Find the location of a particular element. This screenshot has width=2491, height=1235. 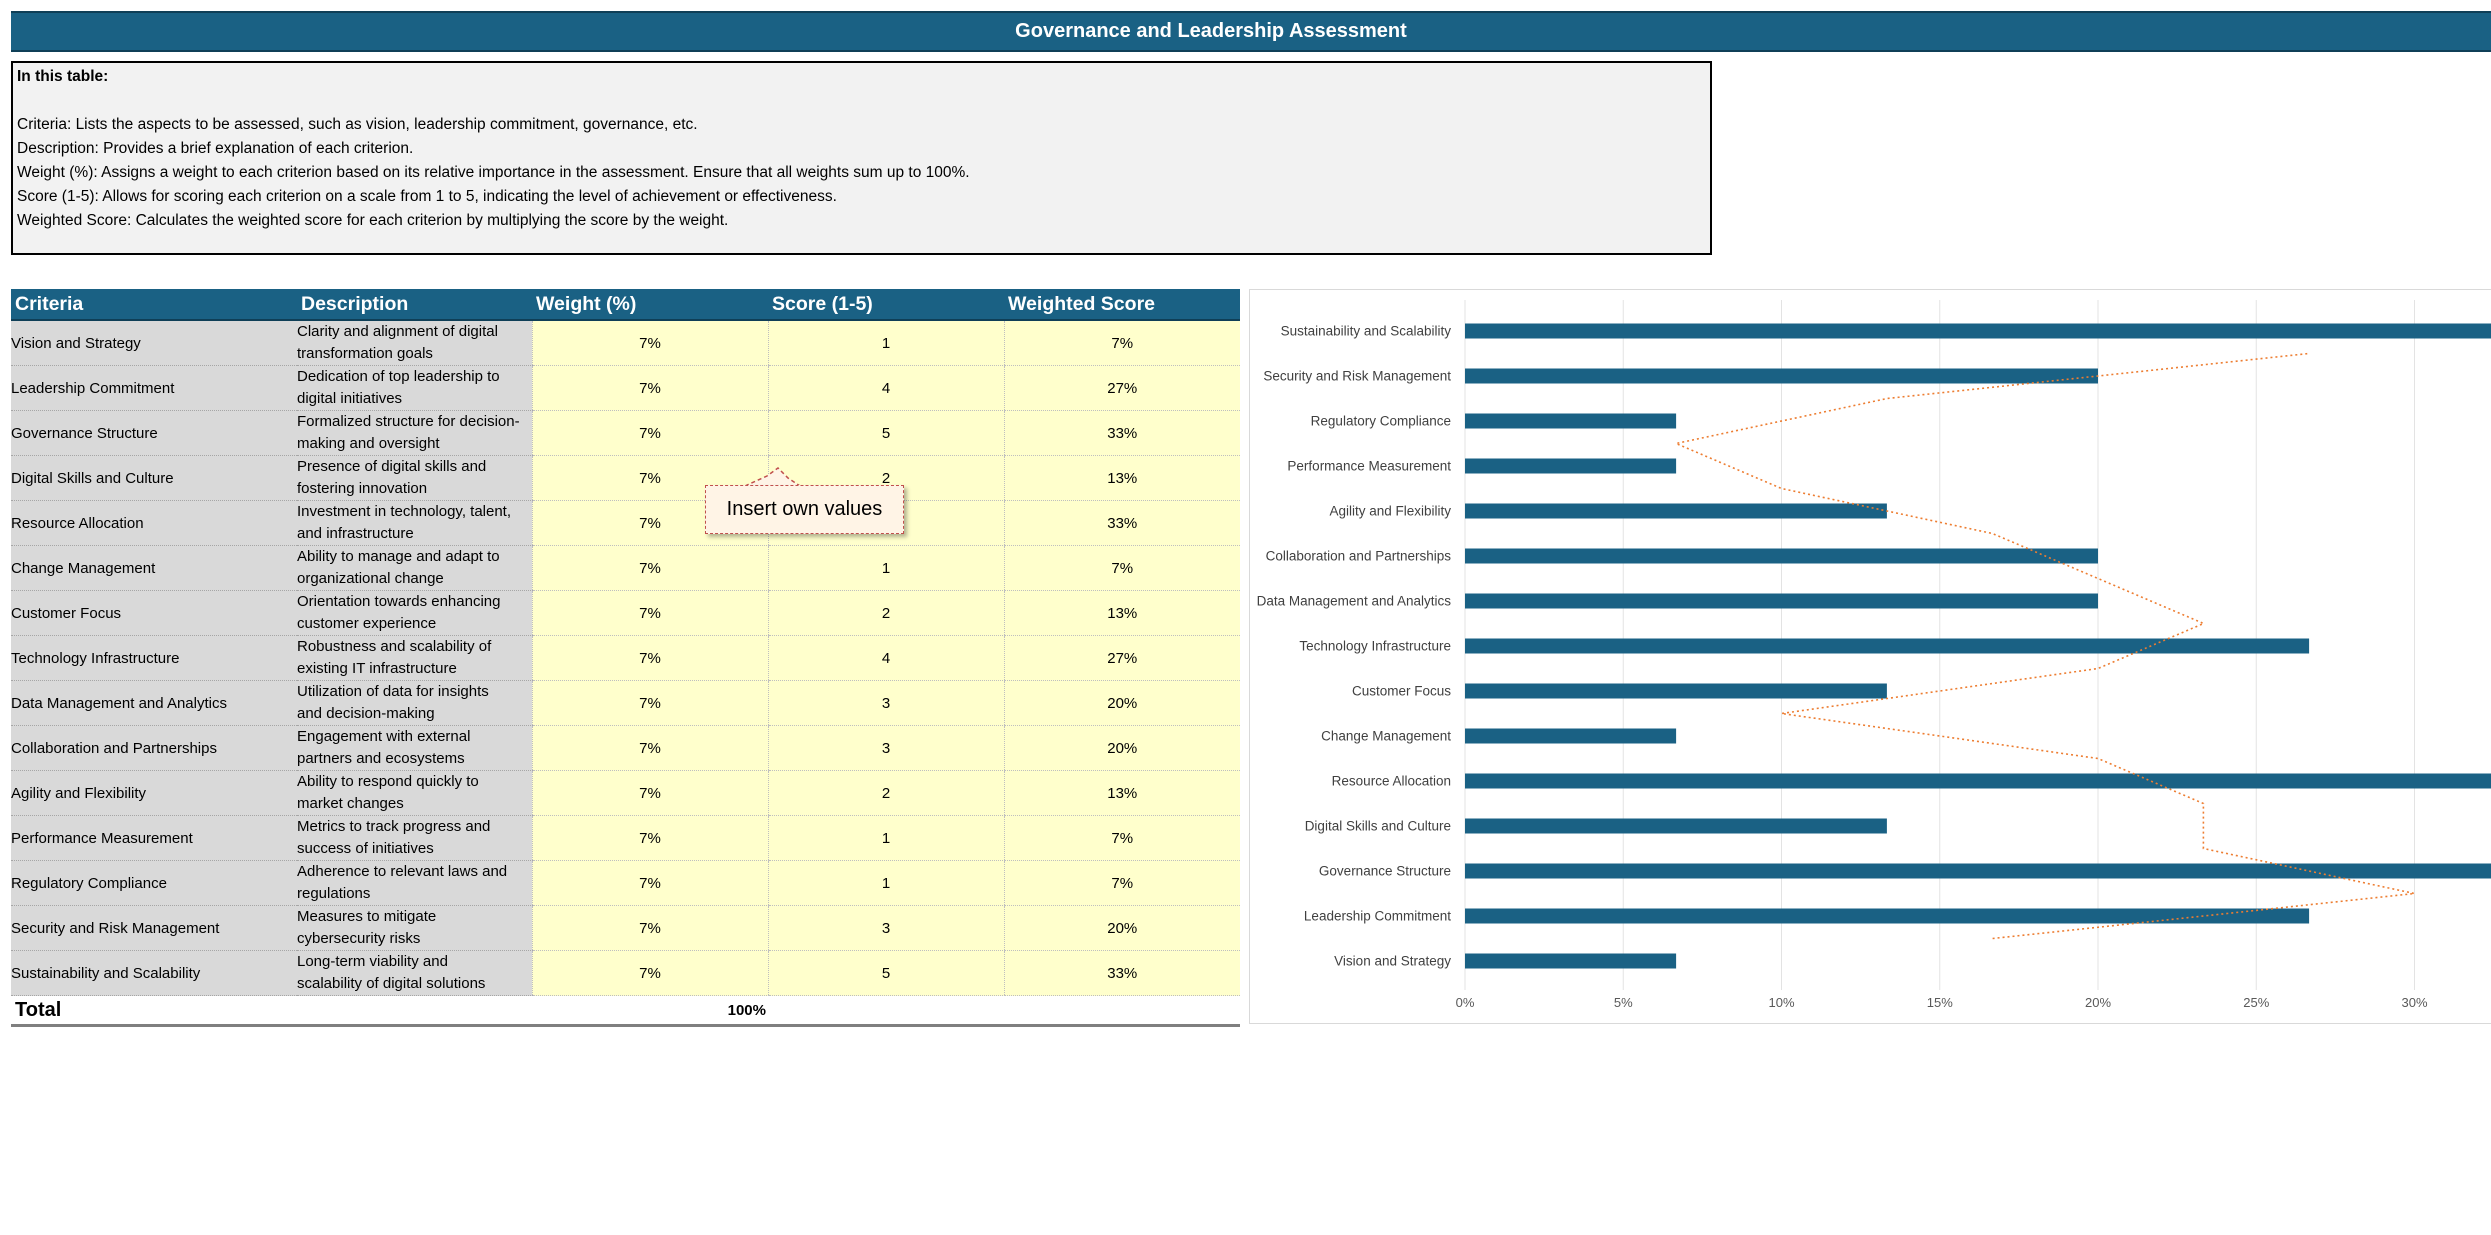

description-line: Robustness and scalability of is located at coordinates (394, 646).